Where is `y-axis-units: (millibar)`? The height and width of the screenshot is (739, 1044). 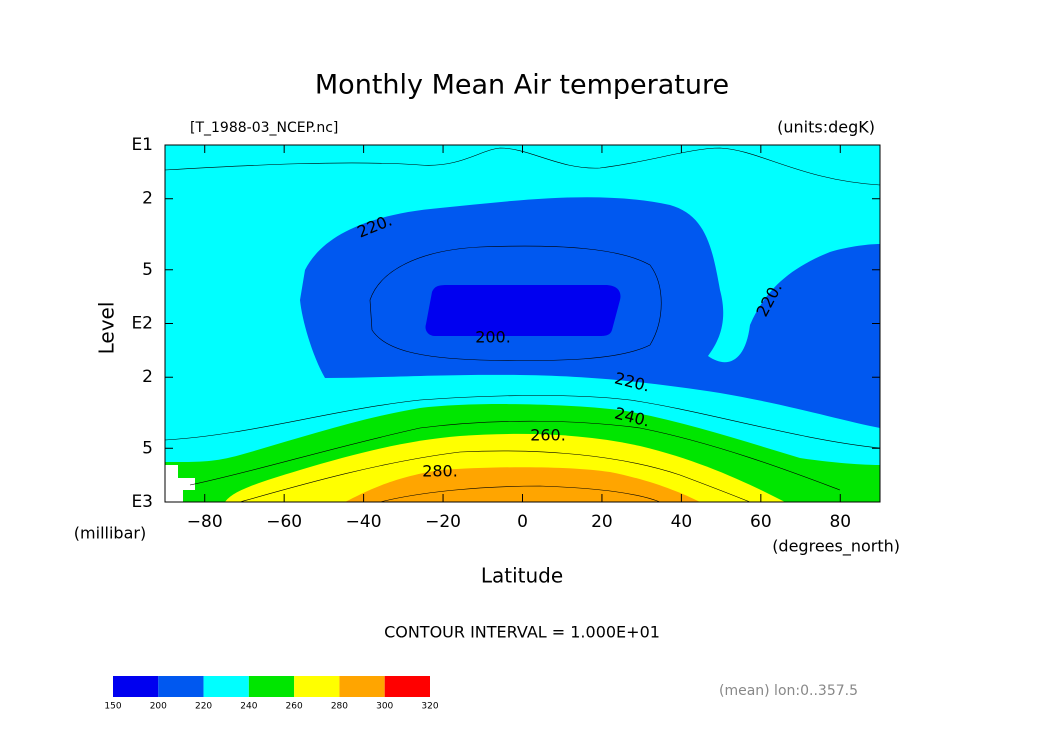 y-axis-units: (millibar) is located at coordinates (110, 533).